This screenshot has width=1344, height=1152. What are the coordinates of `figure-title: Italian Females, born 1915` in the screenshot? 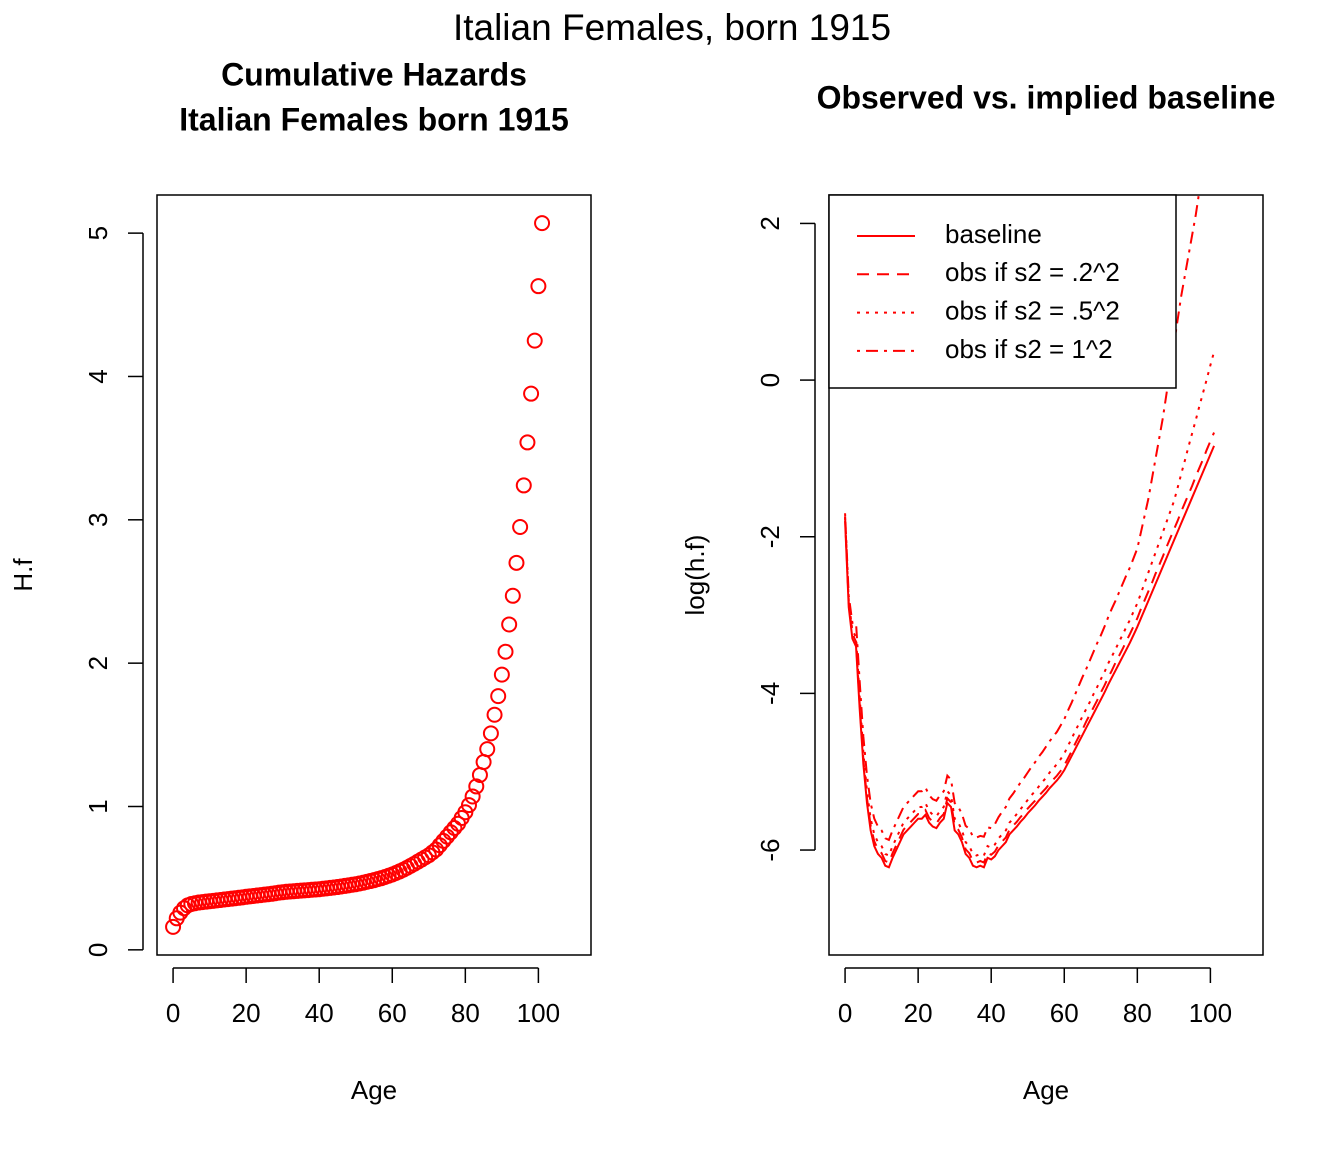 It's located at (672, 27).